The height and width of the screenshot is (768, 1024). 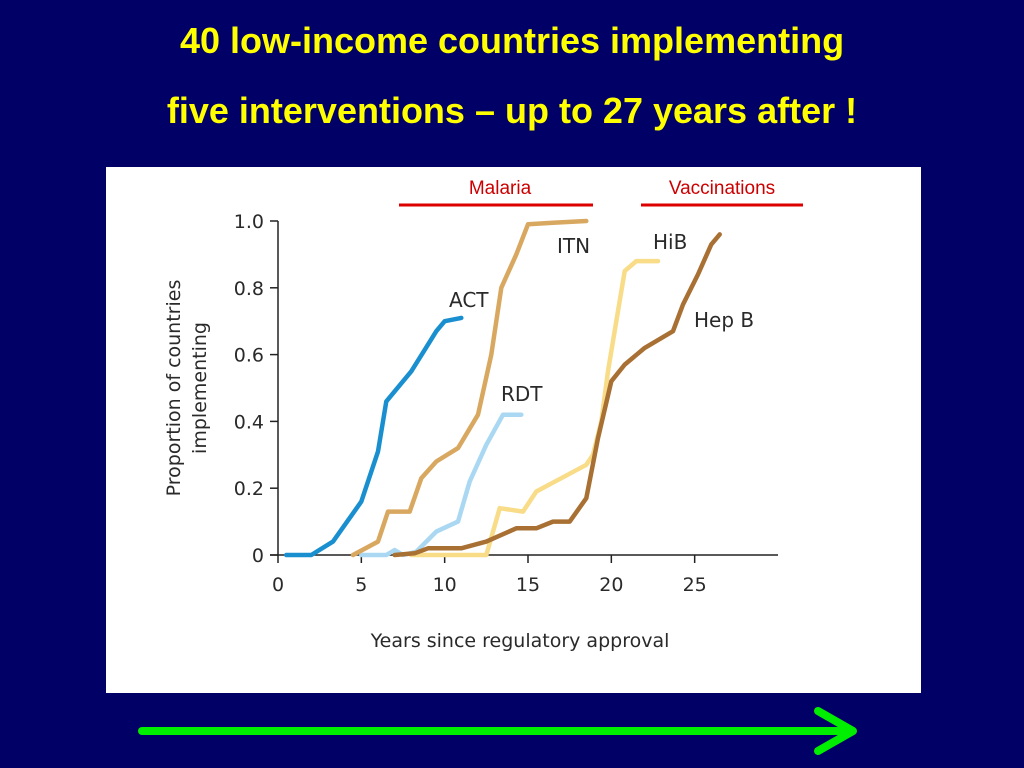 What do you see at coordinates (258, 556) in the screenshot?
I see `y-tick-label: 0` at bounding box center [258, 556].